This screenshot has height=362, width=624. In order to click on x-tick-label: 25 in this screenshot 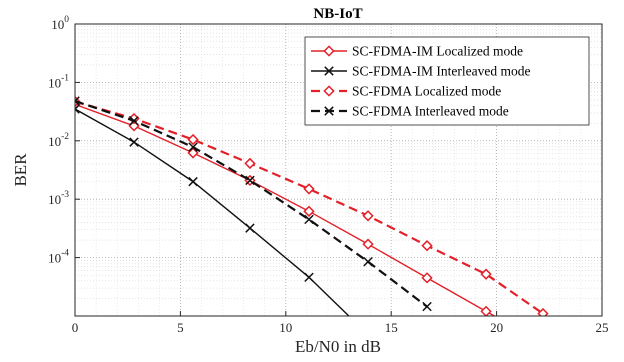, I will do `click(602, 327)`.